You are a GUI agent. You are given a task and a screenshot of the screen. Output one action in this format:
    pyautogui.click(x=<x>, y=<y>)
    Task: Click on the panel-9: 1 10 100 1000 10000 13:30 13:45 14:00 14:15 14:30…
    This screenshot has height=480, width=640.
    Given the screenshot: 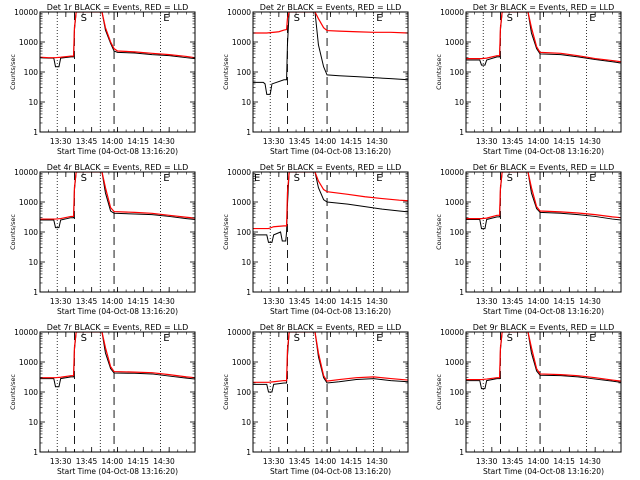 What is the action you would take?
    pyautogui.click(x=528, y=399)
    